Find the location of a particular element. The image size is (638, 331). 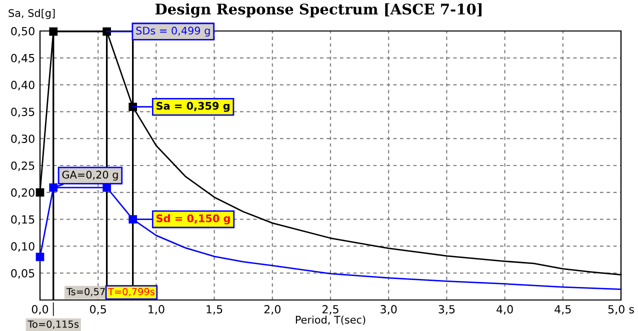

y-tick-label: 0,20 is located at coordinates (22, 193).